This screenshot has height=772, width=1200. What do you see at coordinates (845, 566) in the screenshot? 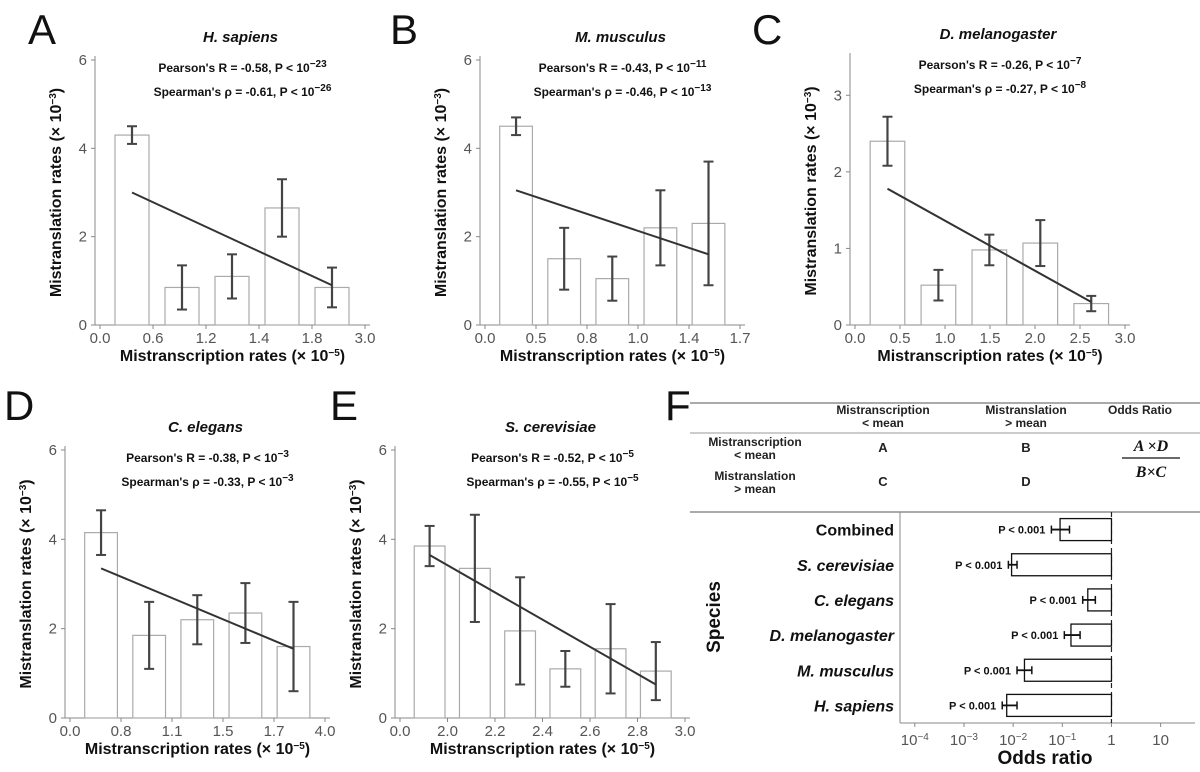
I see `y-tick-label: S. cerevisiae` at bounding box center [845, 566].